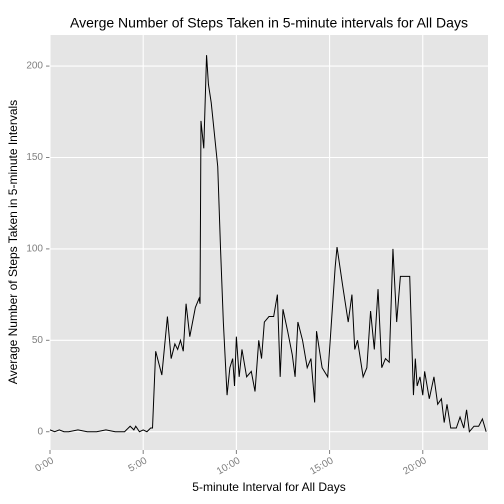  Describe the element at coordinates (415, 466) in the screenshot. I see `x-tick-label: 20:00` at that location.